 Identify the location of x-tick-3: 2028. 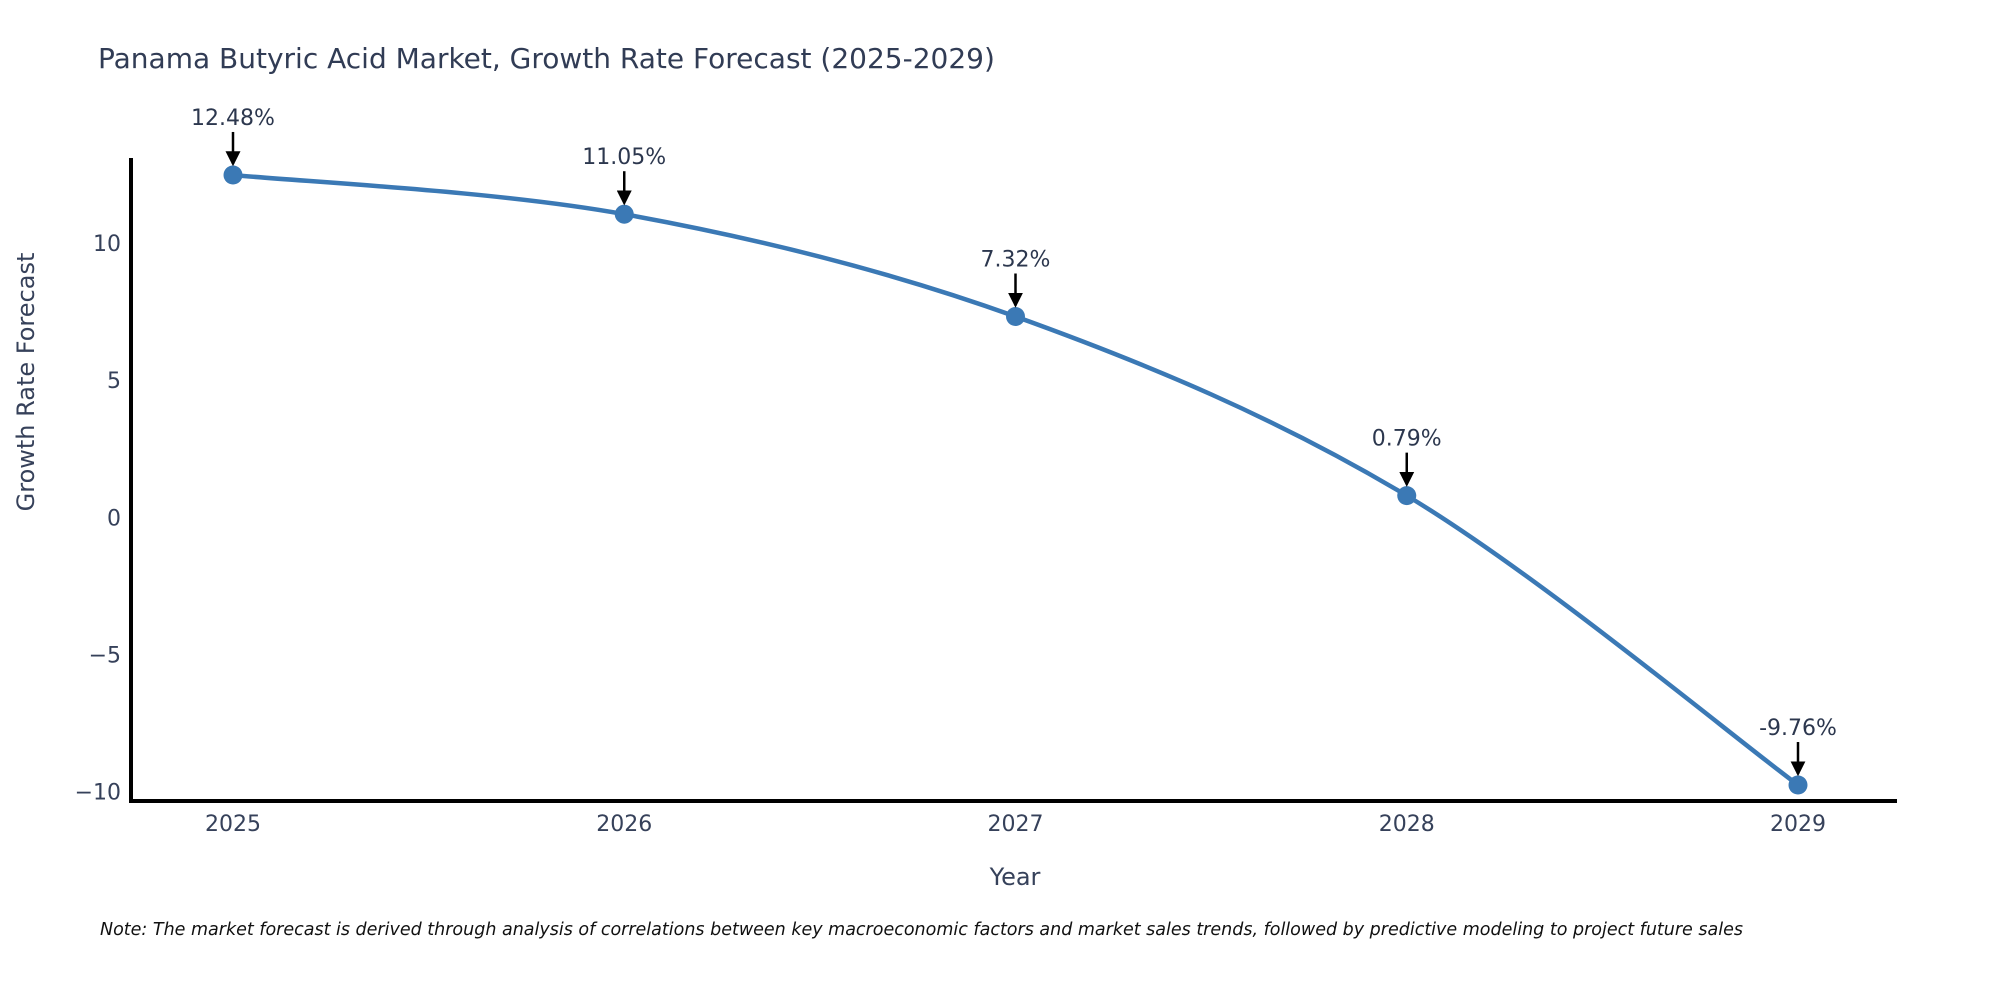
(1407, 824).